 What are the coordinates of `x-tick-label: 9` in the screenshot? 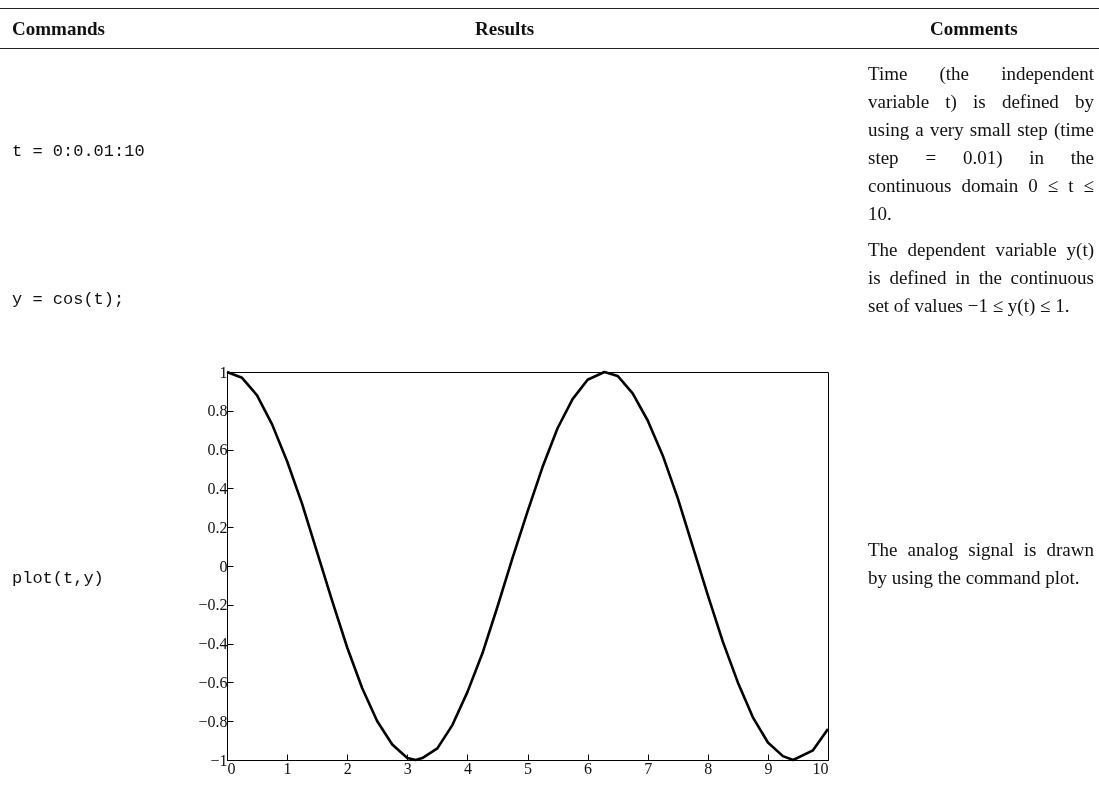 It's located at (768, 768).